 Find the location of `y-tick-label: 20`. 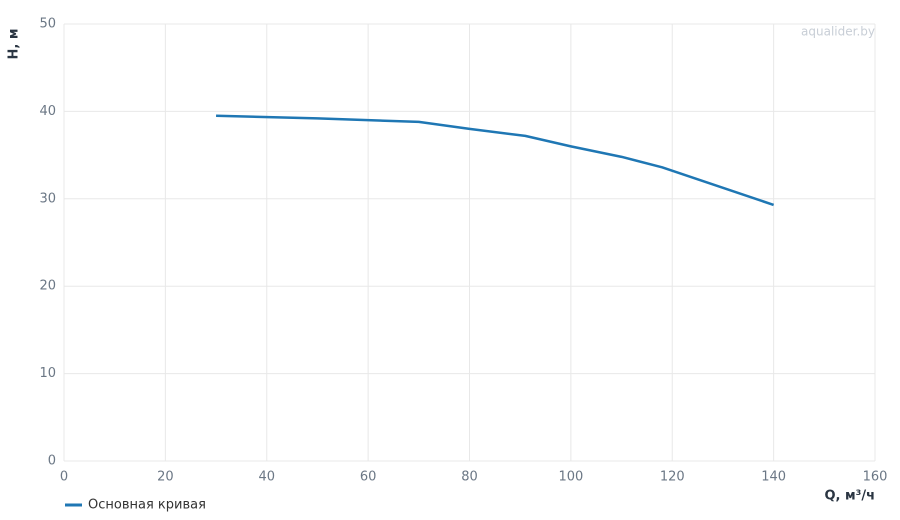

y-tick-label: 20 is located at coordinates (47, 286).